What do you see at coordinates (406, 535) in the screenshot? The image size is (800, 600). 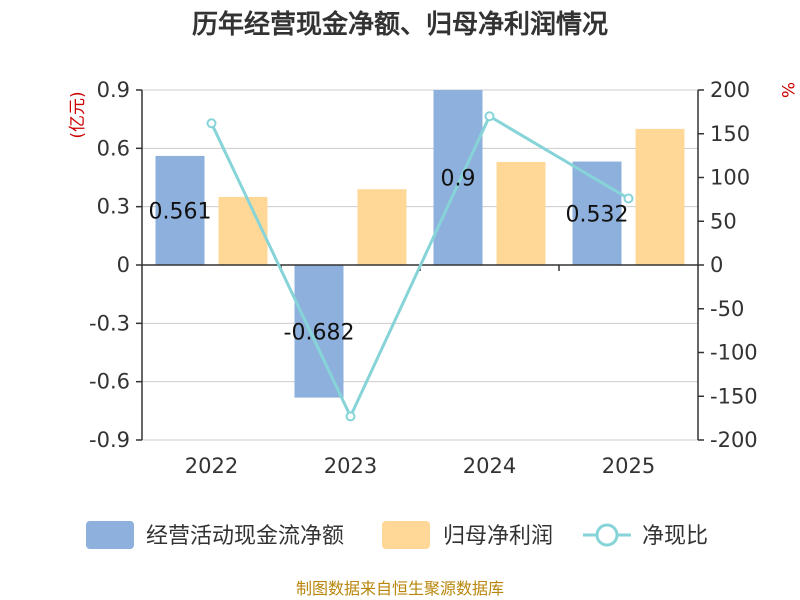 I see `legend-swatch-net-profit` at bounding box center [406, 535].